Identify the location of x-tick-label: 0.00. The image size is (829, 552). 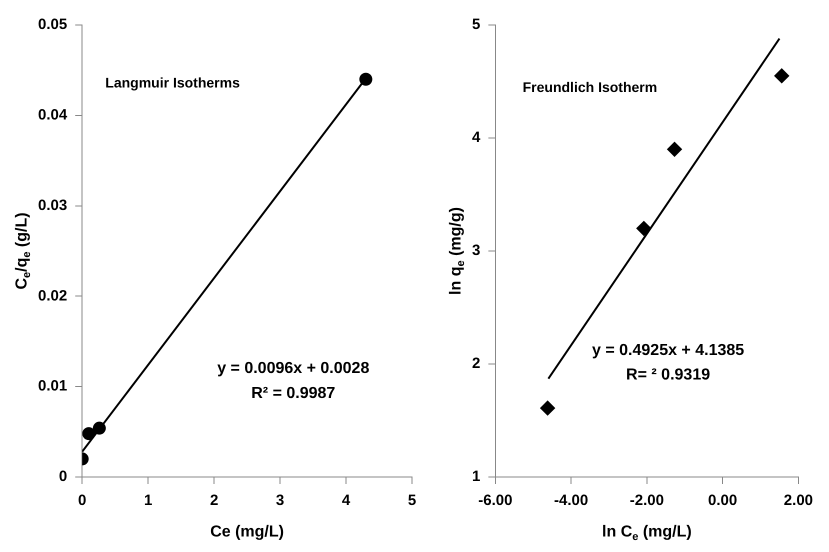
(723, 501).